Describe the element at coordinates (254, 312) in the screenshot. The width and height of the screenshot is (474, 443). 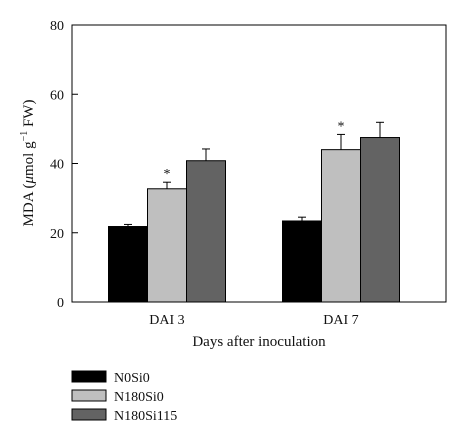
I see `x-axis-ticks: DAI 3 DAI 7` at that location.